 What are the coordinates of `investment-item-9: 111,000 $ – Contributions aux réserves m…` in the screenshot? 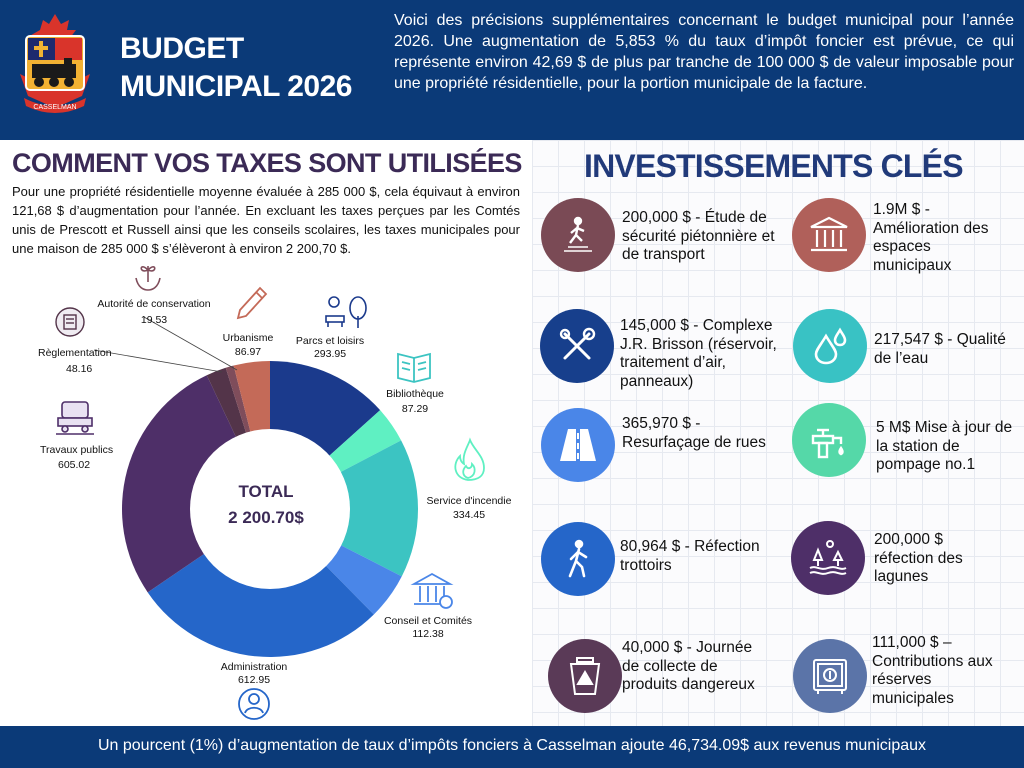 It's located at (932, 670).